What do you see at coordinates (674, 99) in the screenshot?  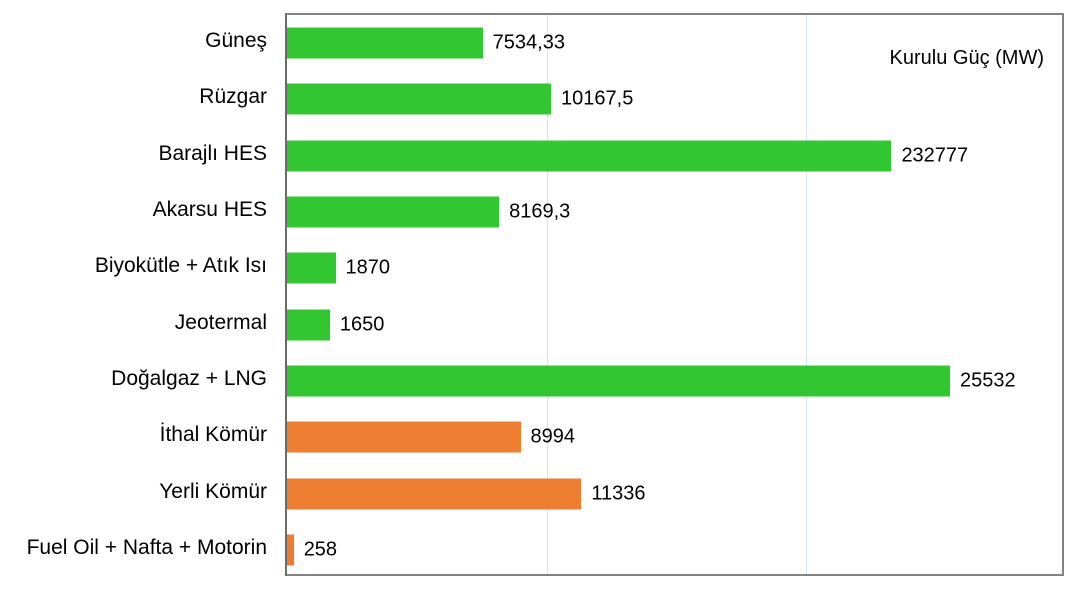 I see `bar-row: 10167,5` at bounding box center [674, 99].